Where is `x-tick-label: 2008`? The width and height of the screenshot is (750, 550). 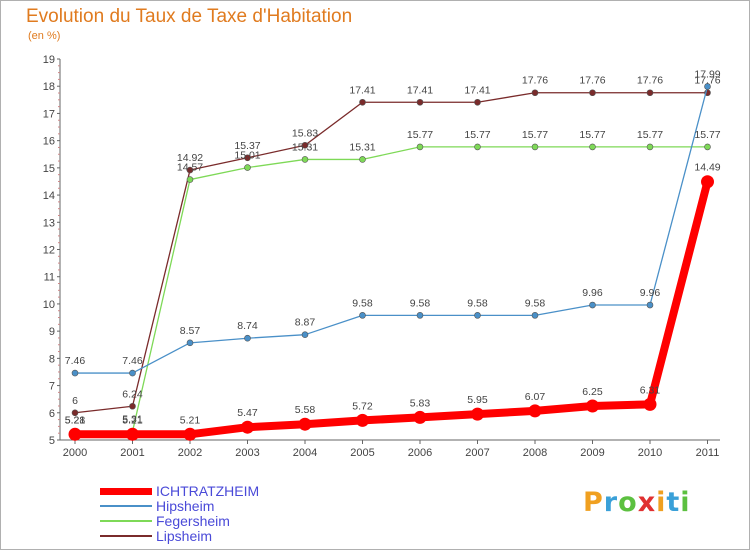 x-tick-label: 2008 is located at coordinates (535, 453).